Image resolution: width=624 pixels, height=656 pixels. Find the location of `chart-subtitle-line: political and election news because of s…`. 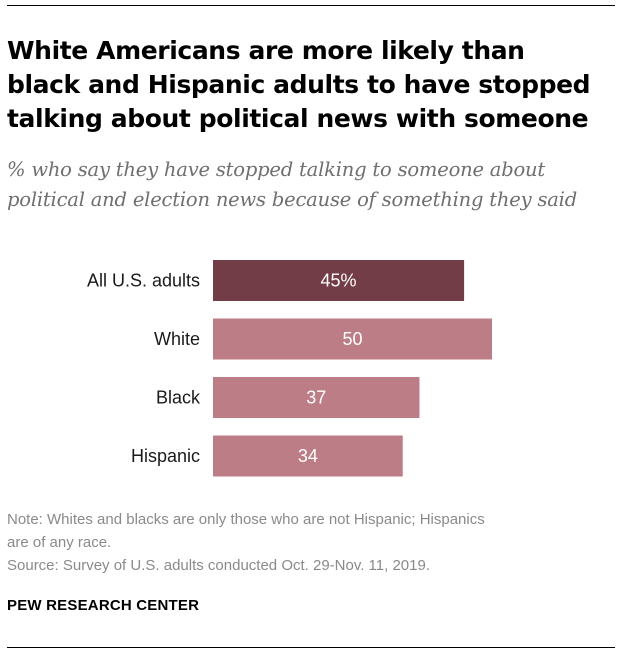

chart-subtitle-line: political and election news because of s… is located at coordinates (292, 199).